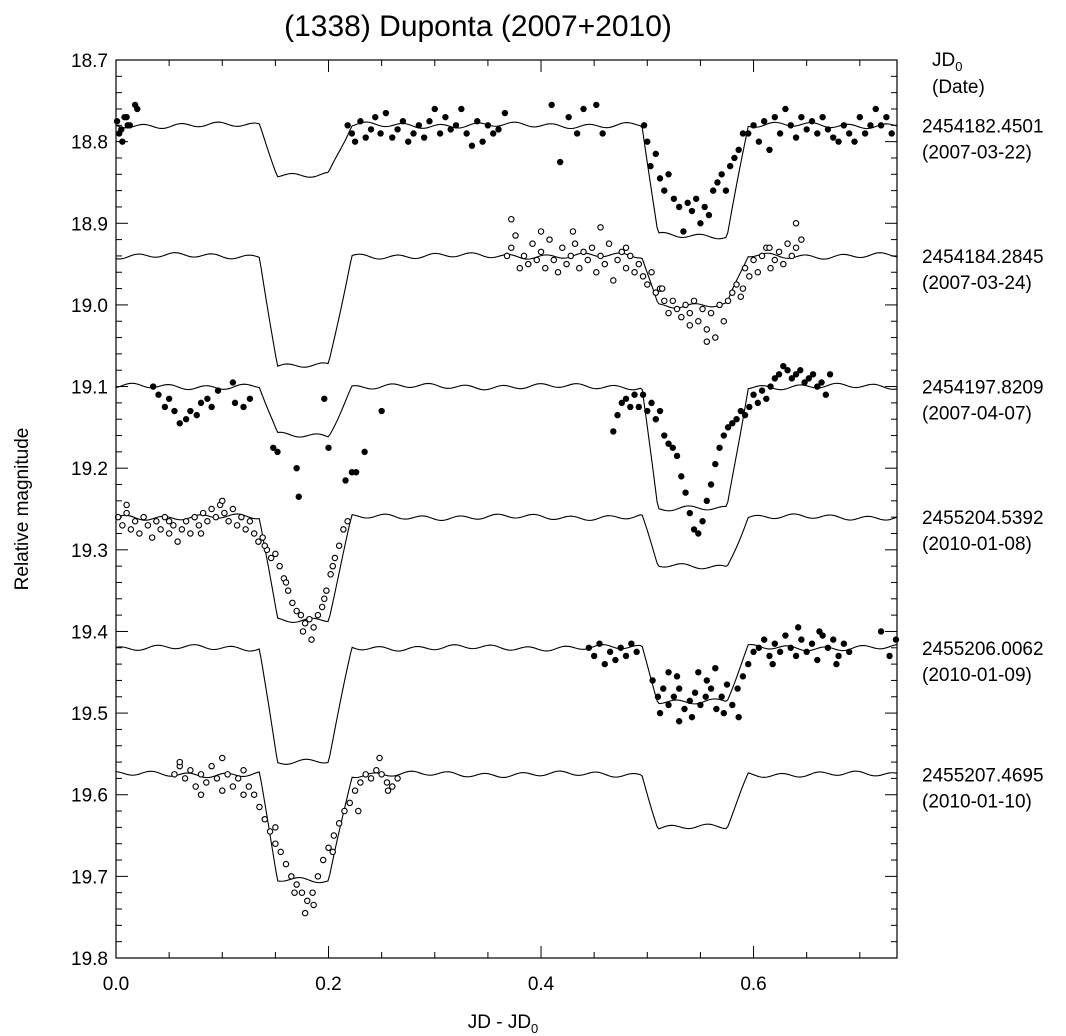 This screenshot has height=1036, width=1066. I want to click on y-tick-label: 19.0, so click(89, 306).